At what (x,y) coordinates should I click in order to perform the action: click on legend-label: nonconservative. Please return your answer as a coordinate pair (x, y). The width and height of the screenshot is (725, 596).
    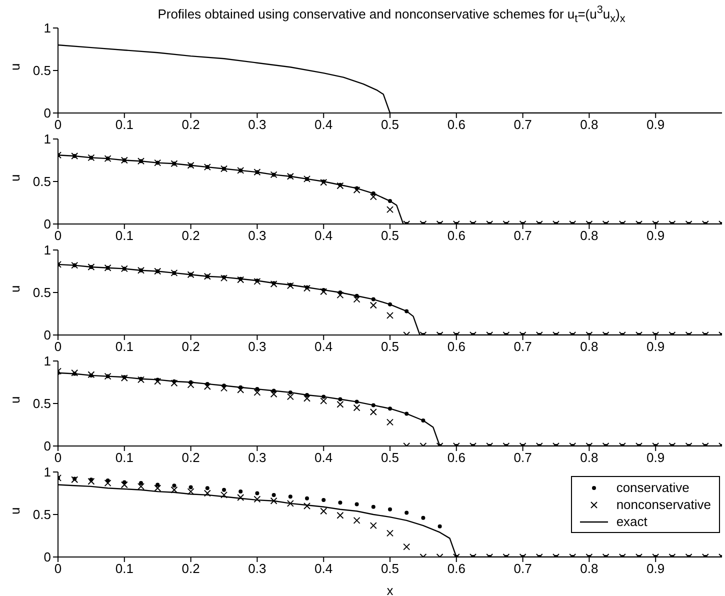
    Looking at the image, I should click on (663, 504).